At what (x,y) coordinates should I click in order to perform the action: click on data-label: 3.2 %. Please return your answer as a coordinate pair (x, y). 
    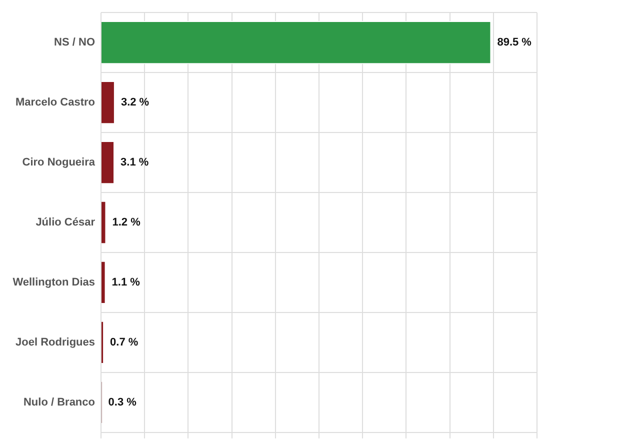
    Looking at the image, I should click on (135, 102).